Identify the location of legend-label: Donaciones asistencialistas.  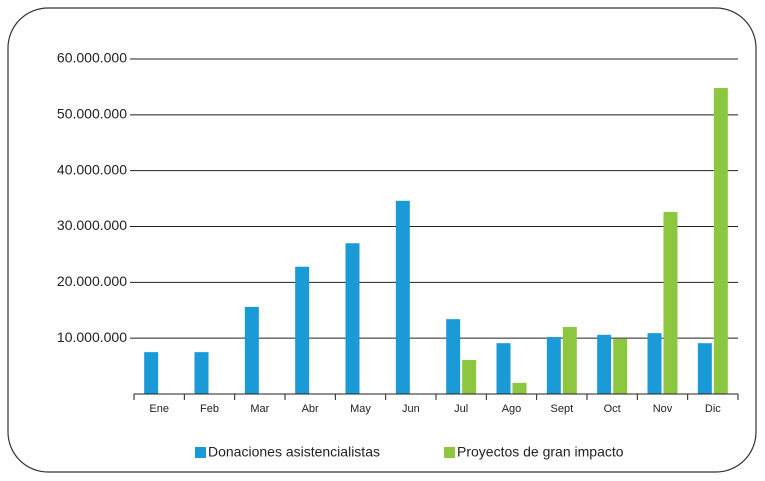
(294, 452).